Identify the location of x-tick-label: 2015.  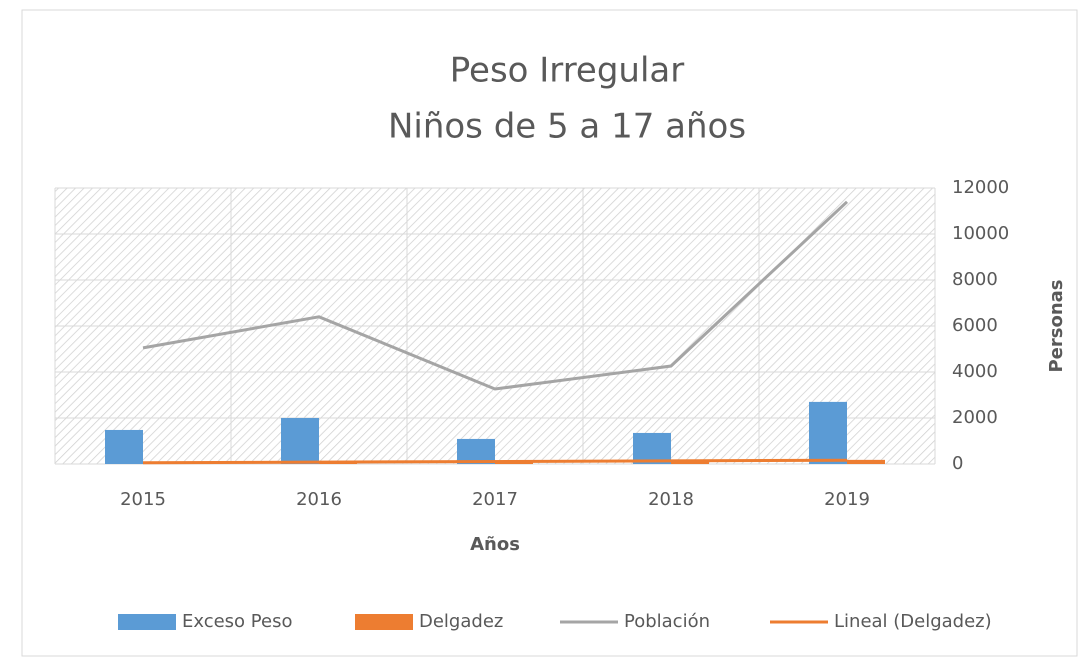
(143, 499).